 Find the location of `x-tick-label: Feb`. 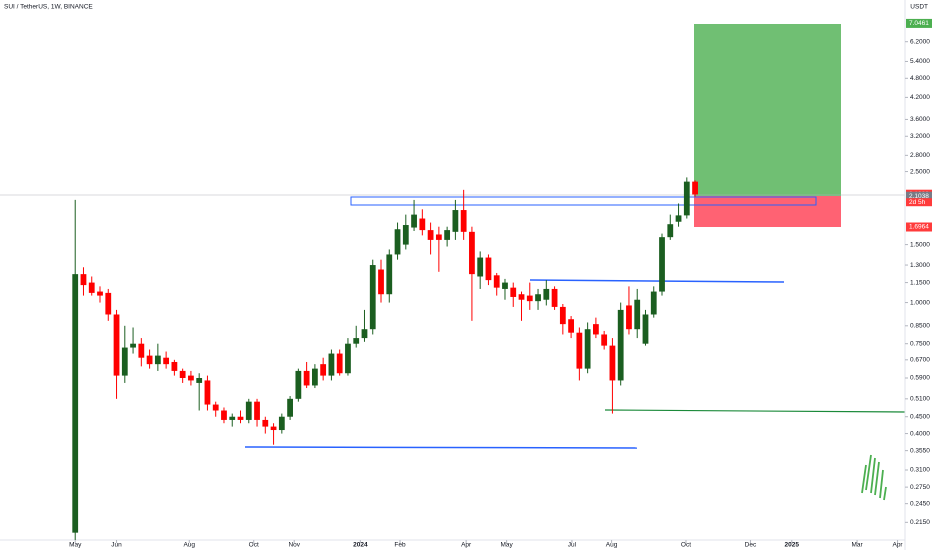

x-tick-label: Feb is located at coordinates (400, 545).